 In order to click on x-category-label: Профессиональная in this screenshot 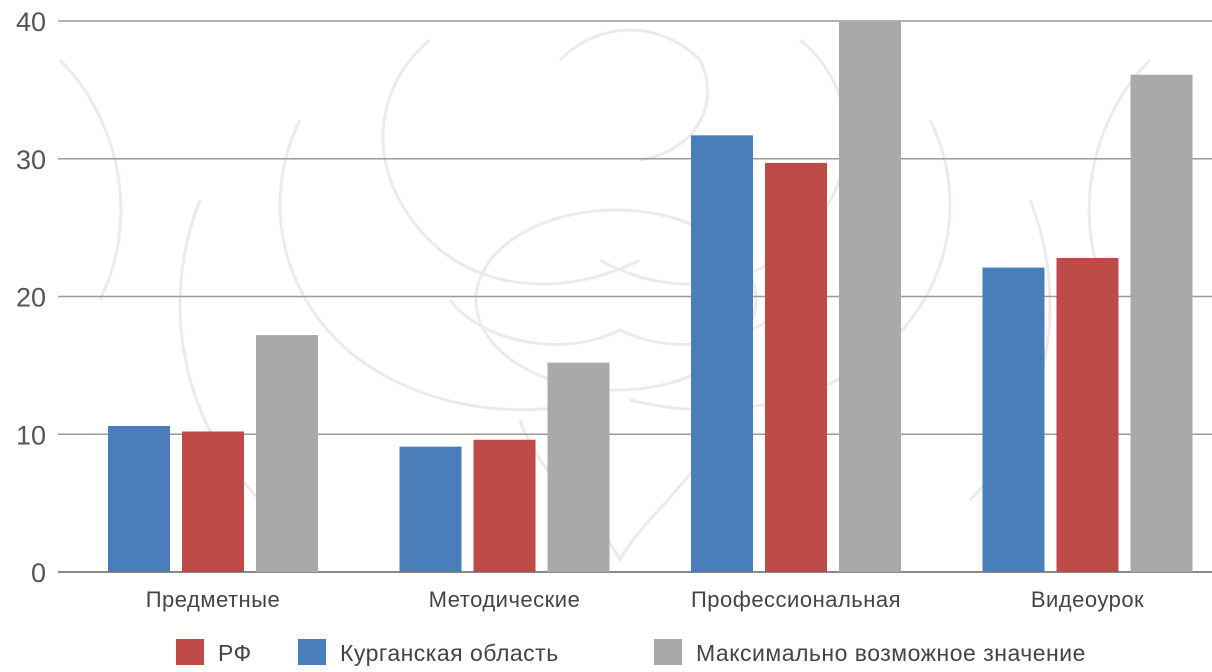, I will do `click(796, 599)`.